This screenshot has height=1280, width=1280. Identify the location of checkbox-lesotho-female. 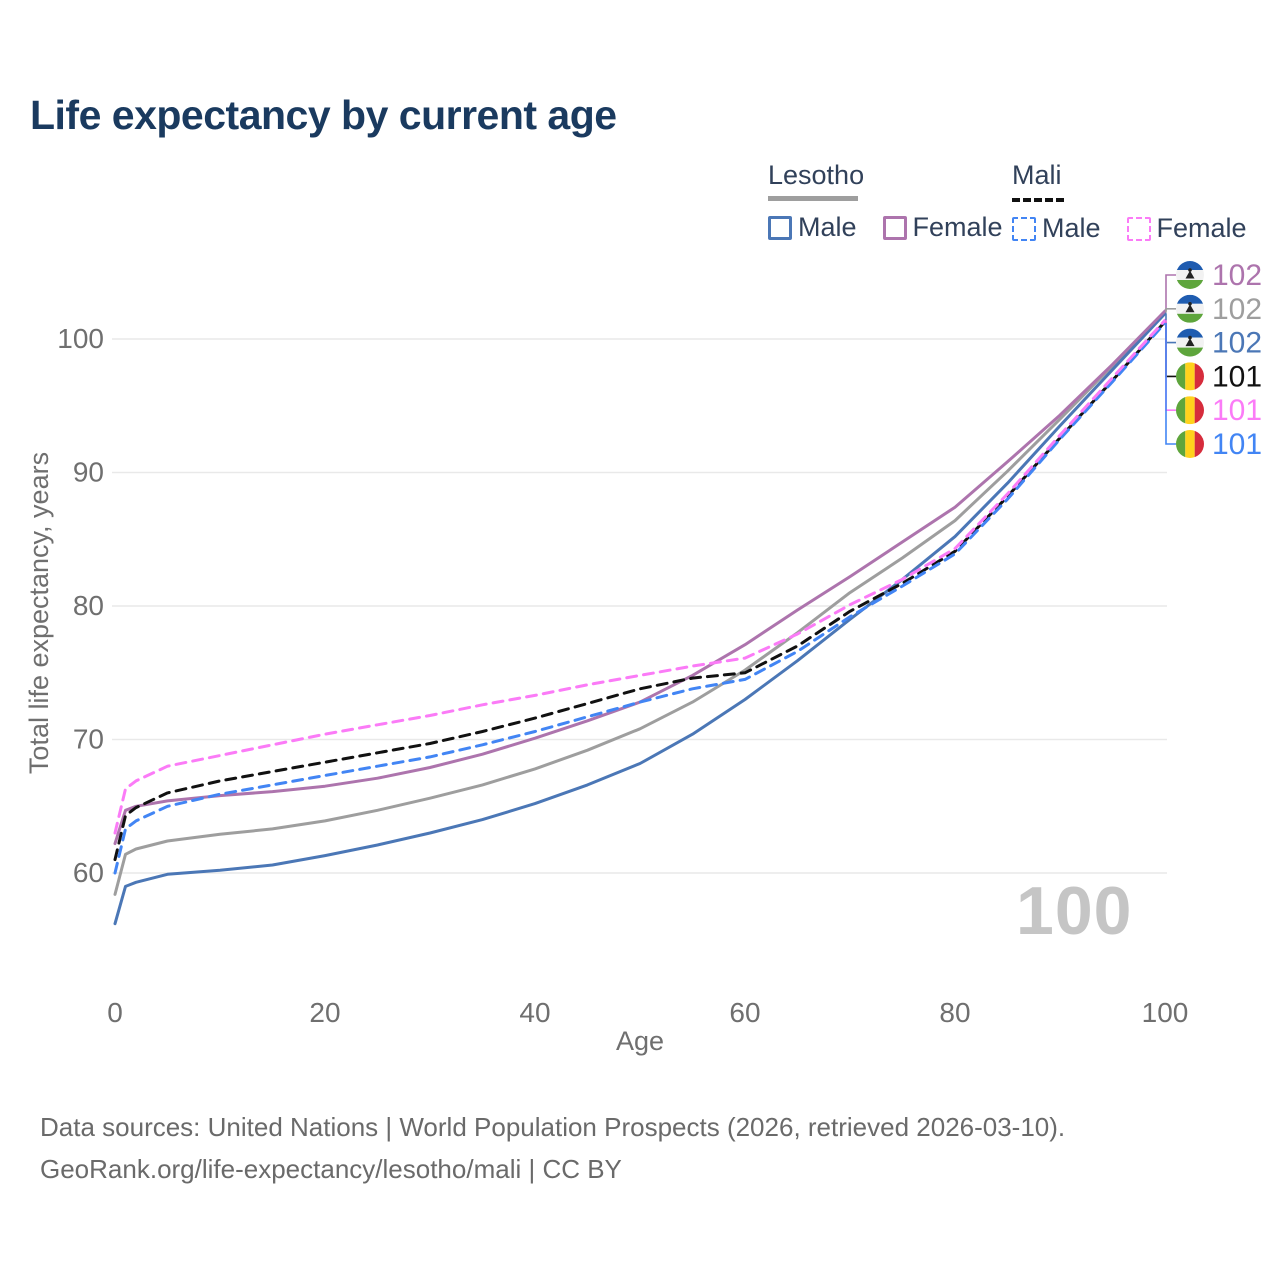
(894, 227).